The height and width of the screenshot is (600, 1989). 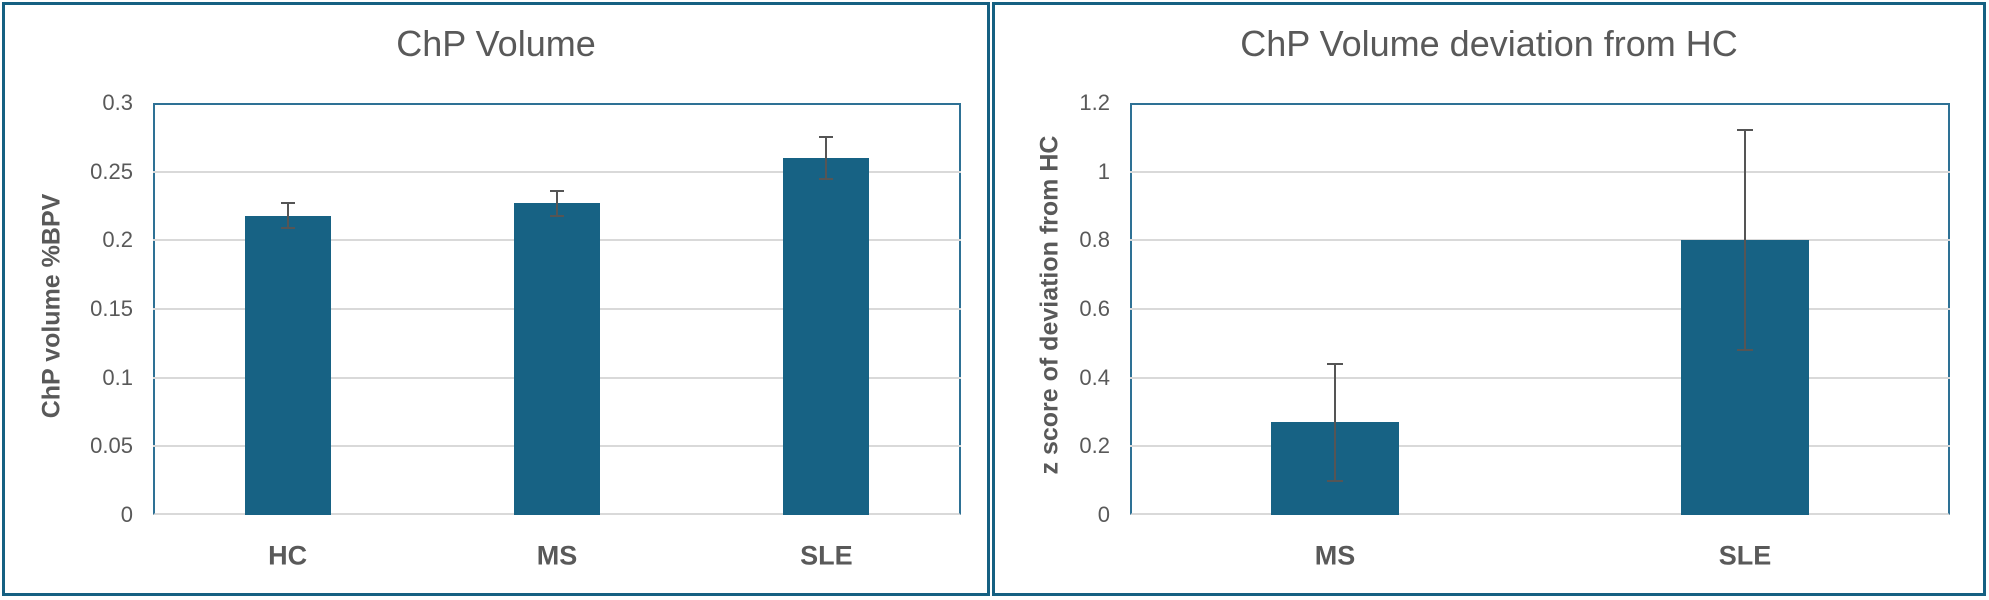 I want to click on y-tick-label: 0.25, so click(x=111, y=171).